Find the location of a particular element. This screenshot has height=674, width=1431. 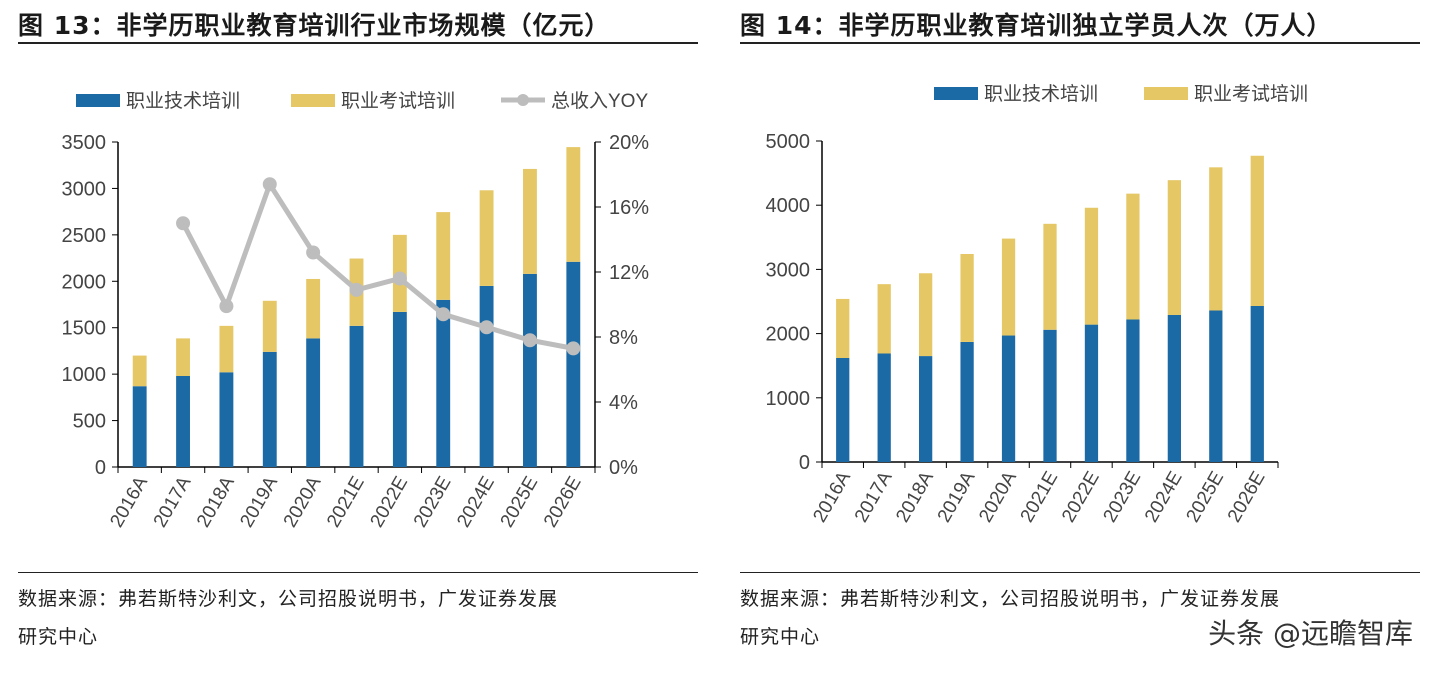

y2-tick-label: 0% is located at coordinates (623, 468).